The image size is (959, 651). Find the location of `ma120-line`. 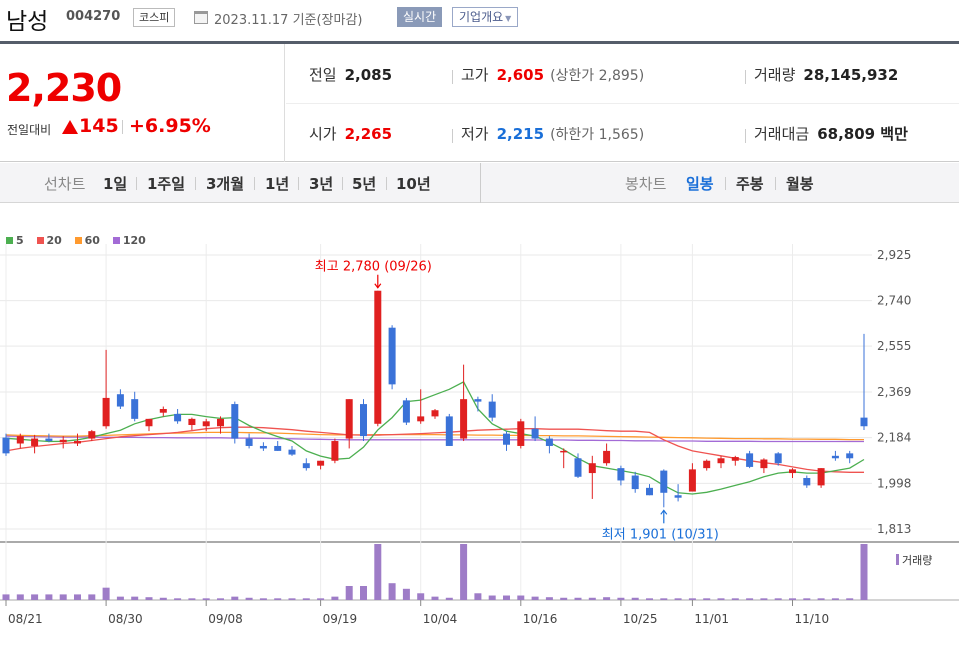

ma120-line is located at coordinates (434, 439).